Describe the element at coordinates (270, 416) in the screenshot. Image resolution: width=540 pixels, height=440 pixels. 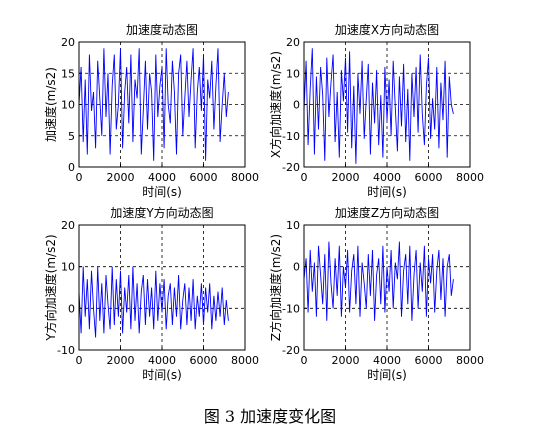
I see `figure-caption: 图 3 加速度变化图` at that location.